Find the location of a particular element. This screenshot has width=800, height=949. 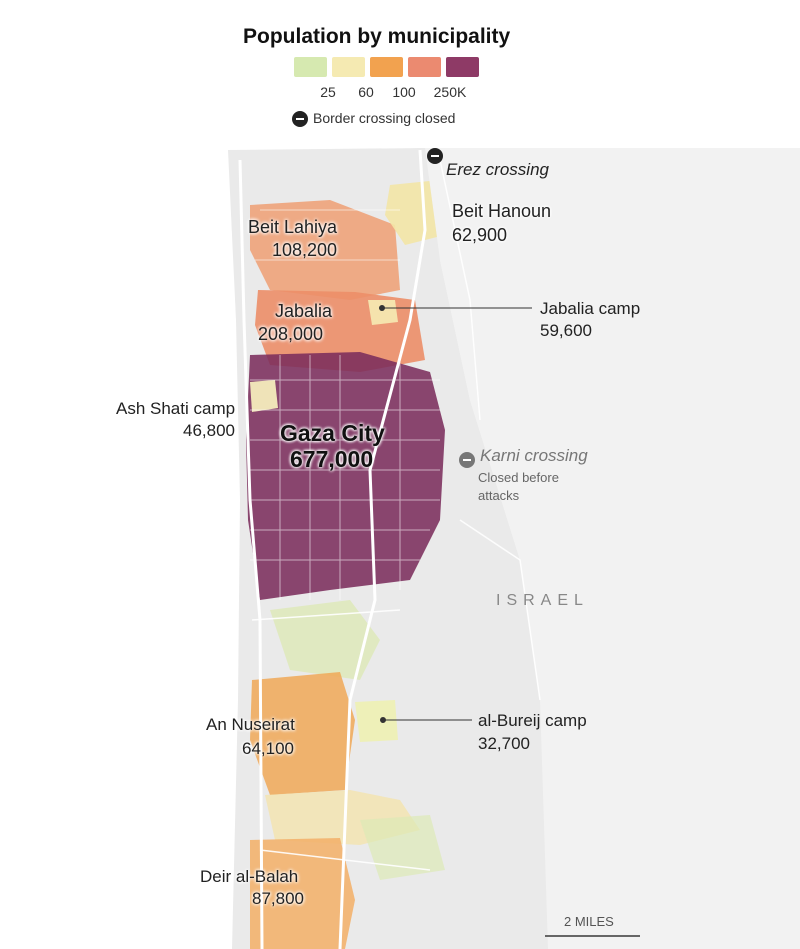

beit-hanoun-area is located at coordinates (415, 212).